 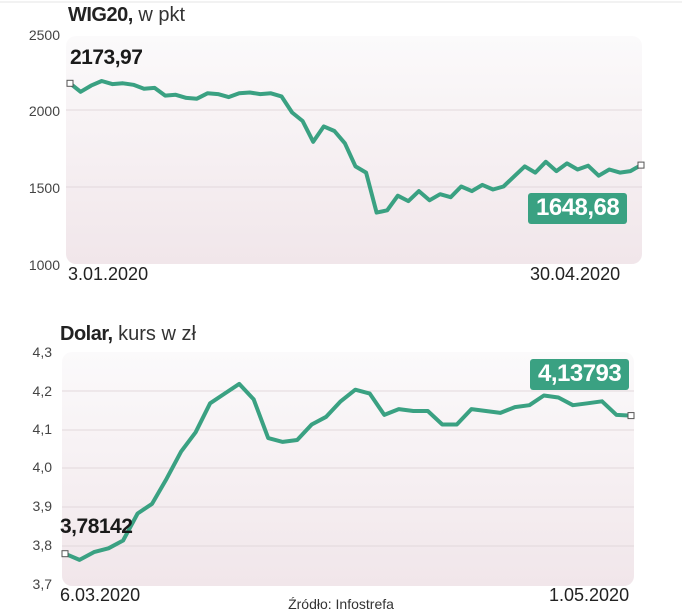 I want to click on wig20-start-value: 2173,97, so click(x=106, y=57).